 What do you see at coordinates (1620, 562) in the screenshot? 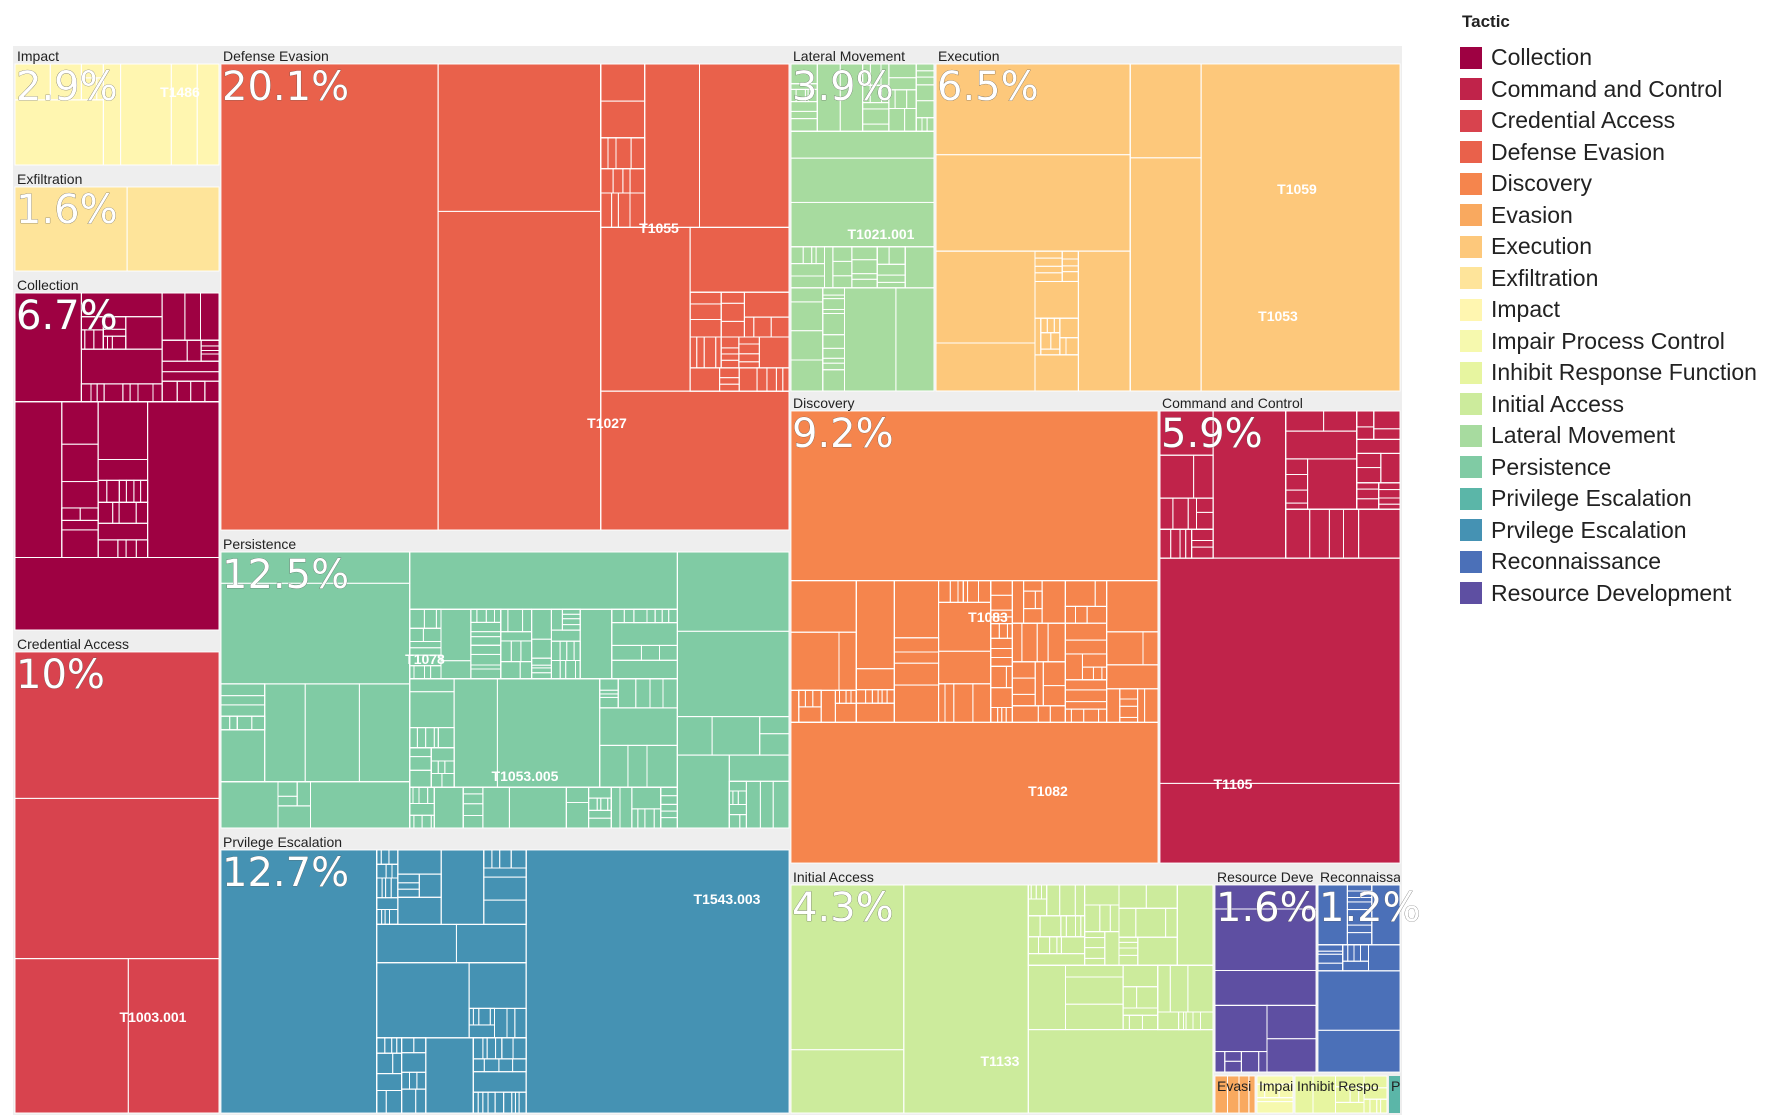
I see `legend-item: Reconnaissance` at bounding box center [1620, 562].